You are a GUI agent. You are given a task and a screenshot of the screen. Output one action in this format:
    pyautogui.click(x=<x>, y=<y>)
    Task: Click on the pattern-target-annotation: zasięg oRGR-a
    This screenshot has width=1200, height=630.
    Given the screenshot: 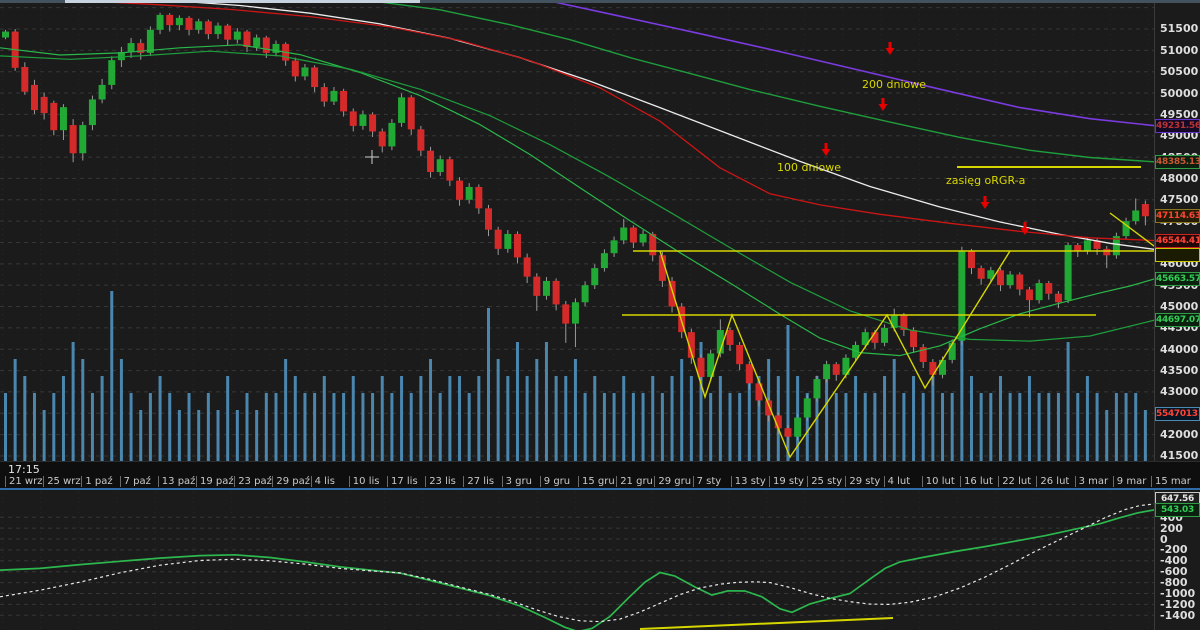 What is the action you would take?
    pyautogui.click(x=986, y=180)
    